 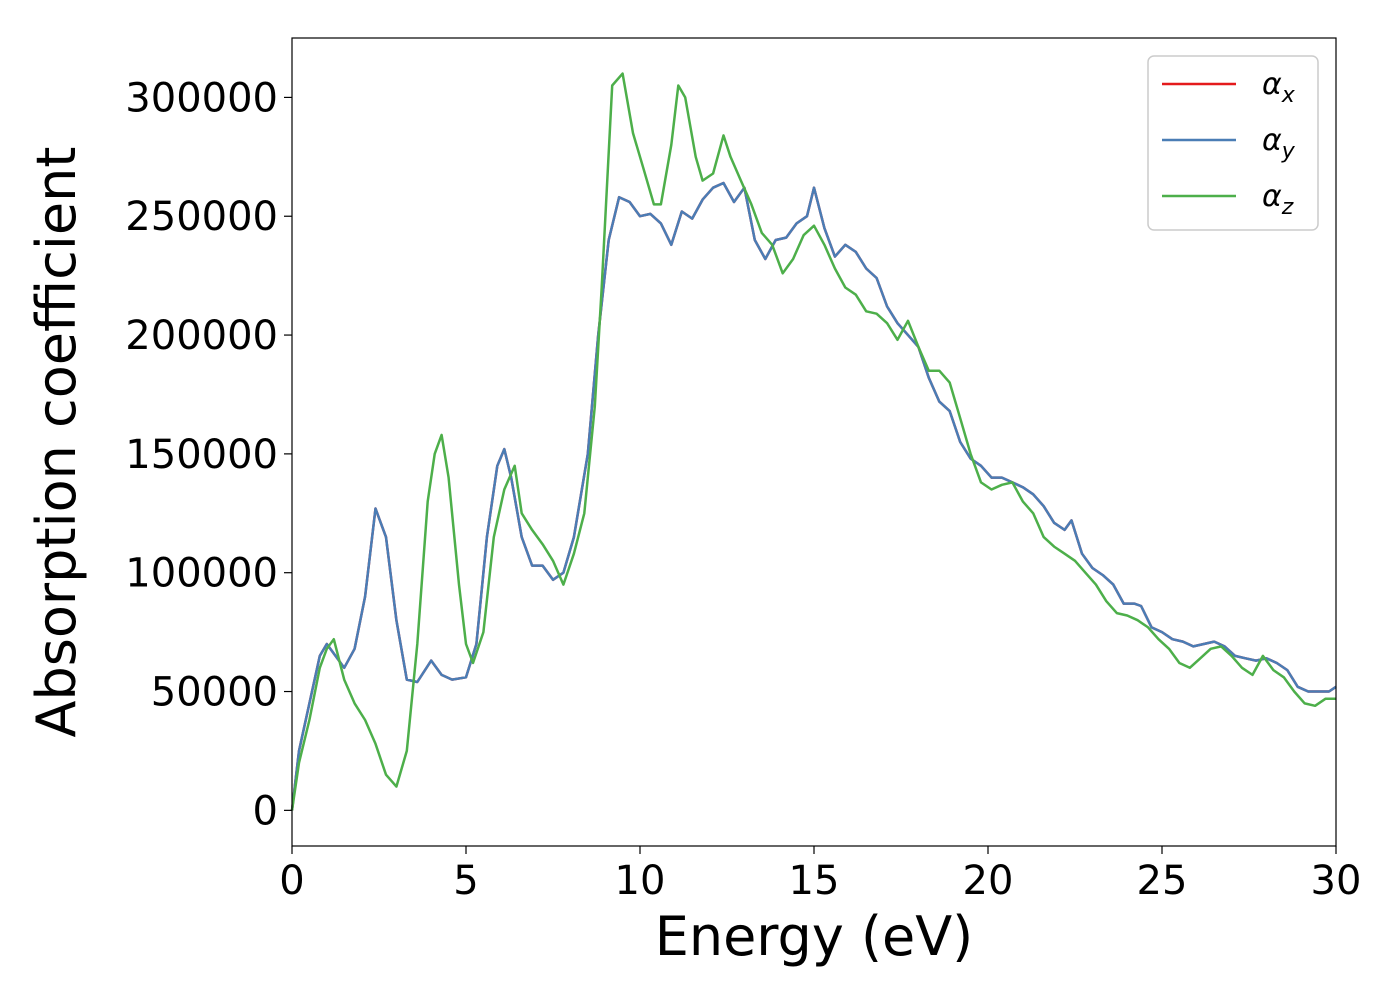 I want to click on y-axis: 0 50000 100000 150000 200000 250000 300000, so click(x=208, y=454).